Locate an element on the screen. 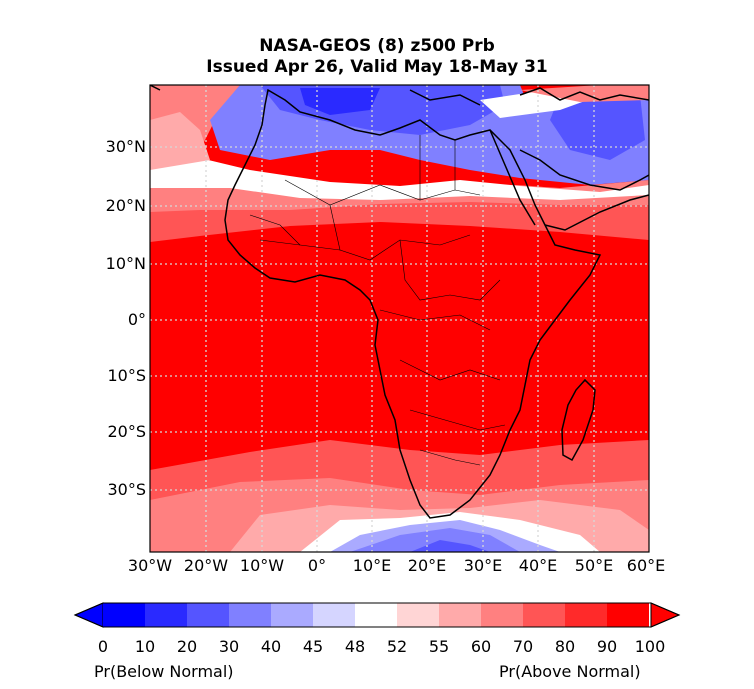 This screenshot has width=754, height=689. lon-label-20w: 20°W is located at coordinates (206, 565).